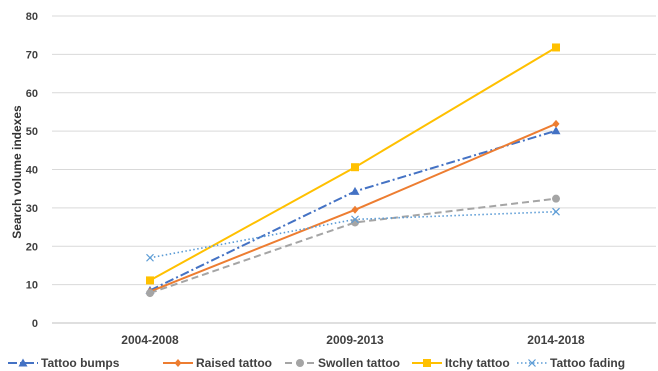  Describe the element at coordinates (150, 340) in the screenshot. I see `x-tick-label: 2004-2008` at that location.